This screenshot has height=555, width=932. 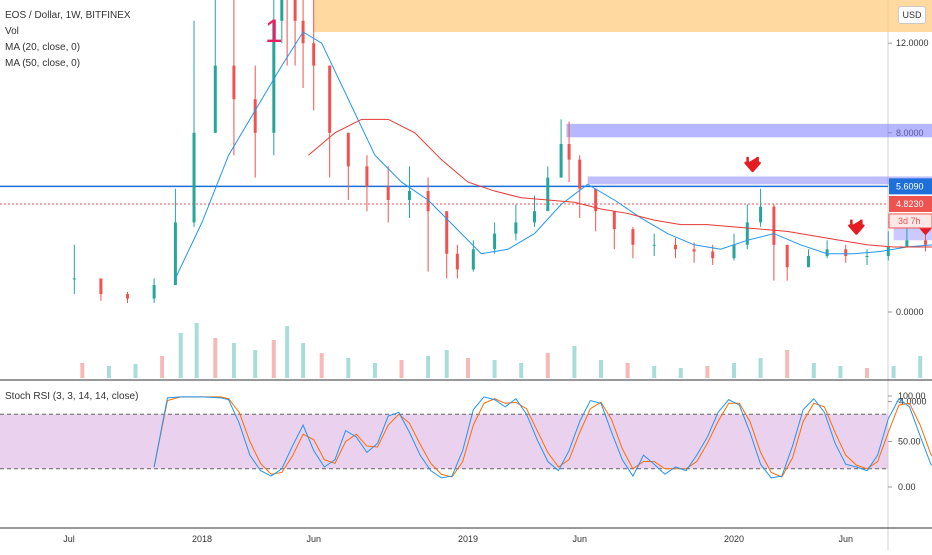 I want to click on legend-stoch-rsi: Stoch RSI (3, 3, 14, 14, close), so click(x=72, y=396).